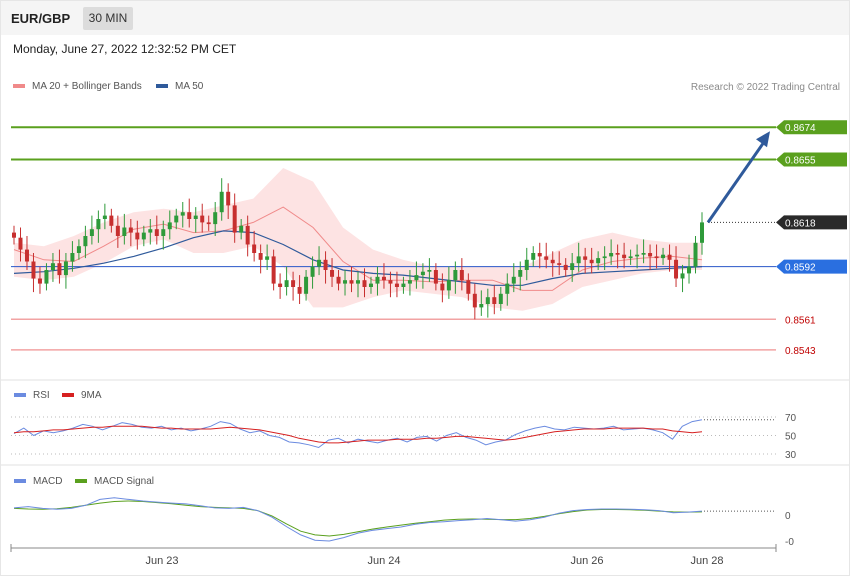 The image size is (850, 576). Describe the element at coordinates (737, 181) in the screenshot. I see `forecast-arrow-shaft` at that location.